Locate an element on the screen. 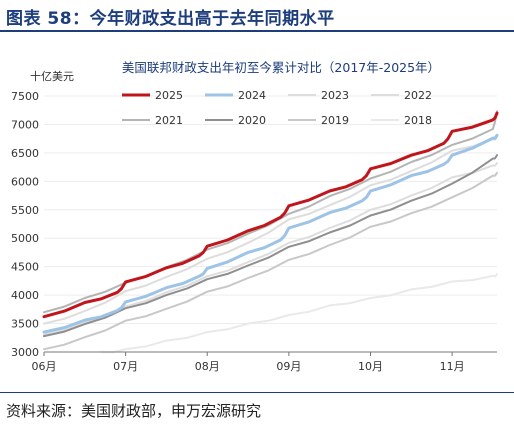 This screenshot has width=514, height=430. y-tick-label: 5500 is located at coordinates (25, 210).